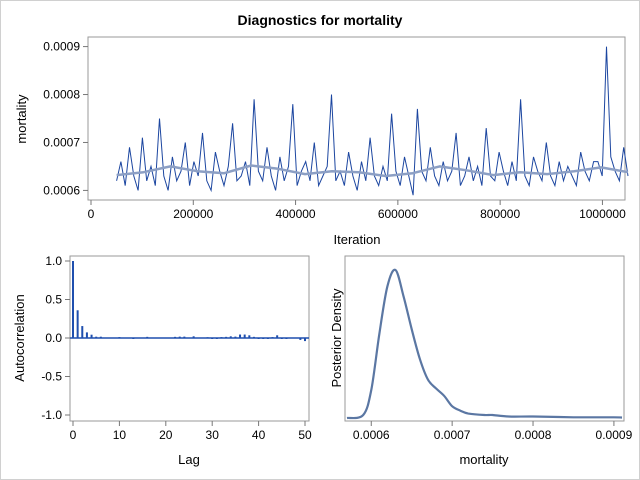  I want to click on x-tick-label: 0.0008, so click(533, 435).